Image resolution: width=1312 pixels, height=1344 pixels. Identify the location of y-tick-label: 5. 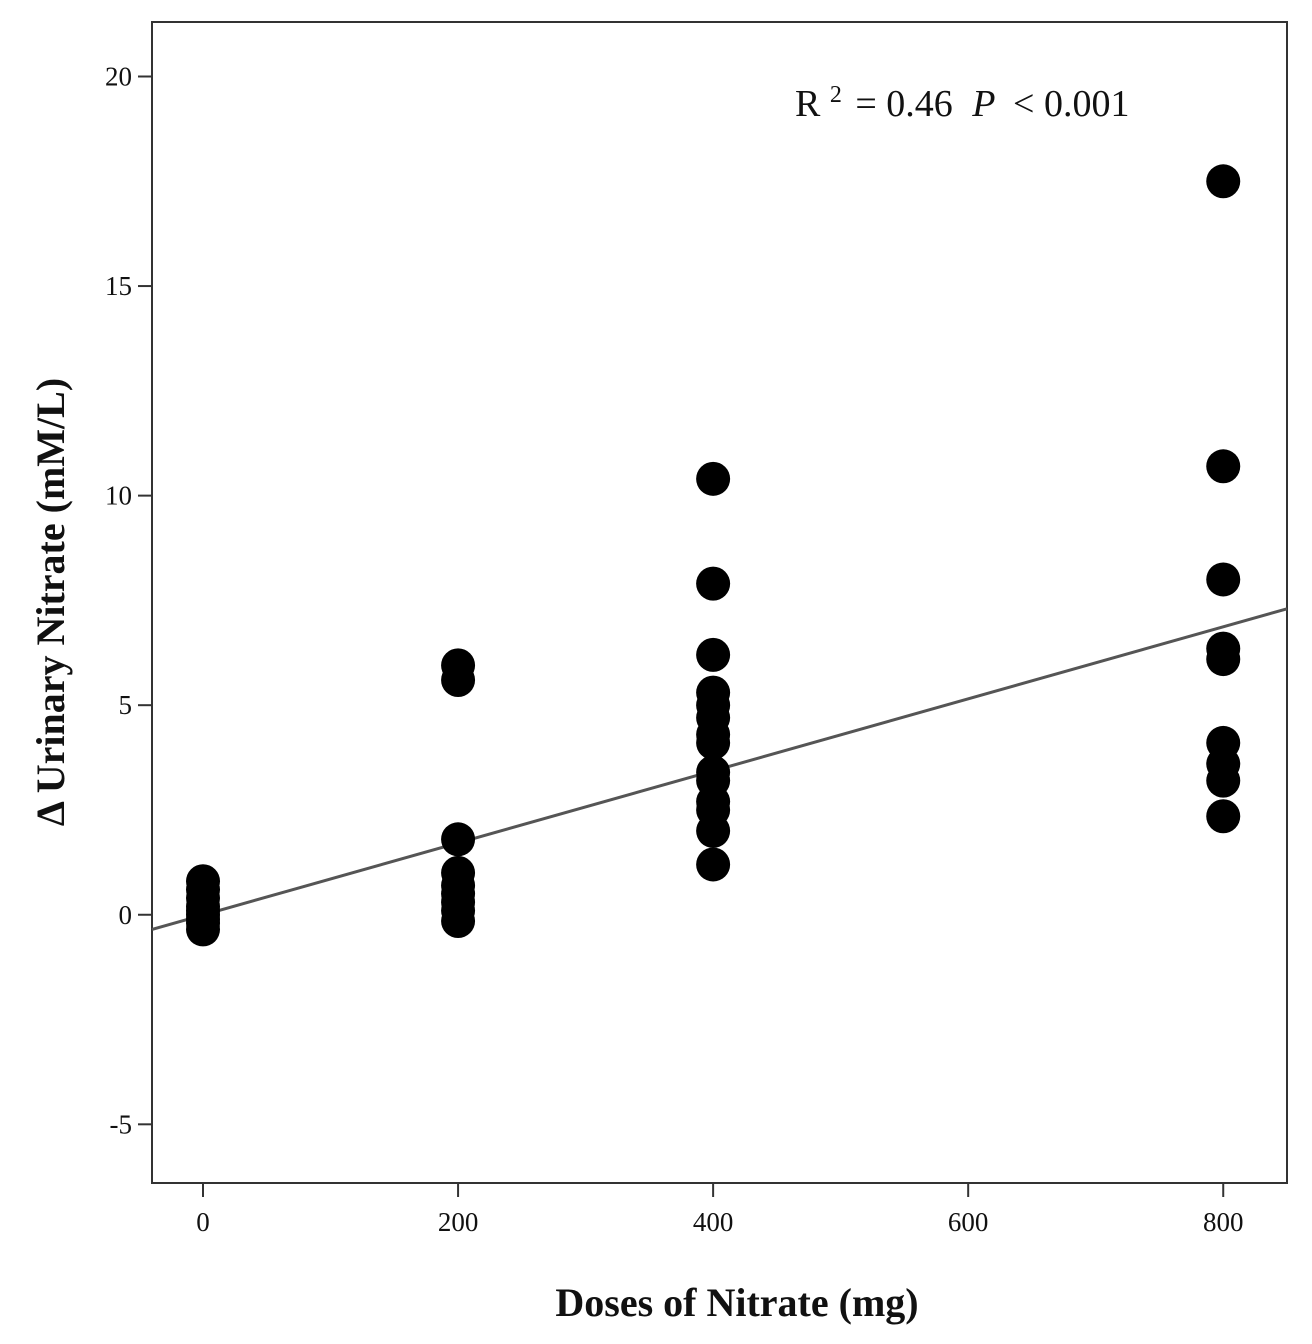
(126, 705).